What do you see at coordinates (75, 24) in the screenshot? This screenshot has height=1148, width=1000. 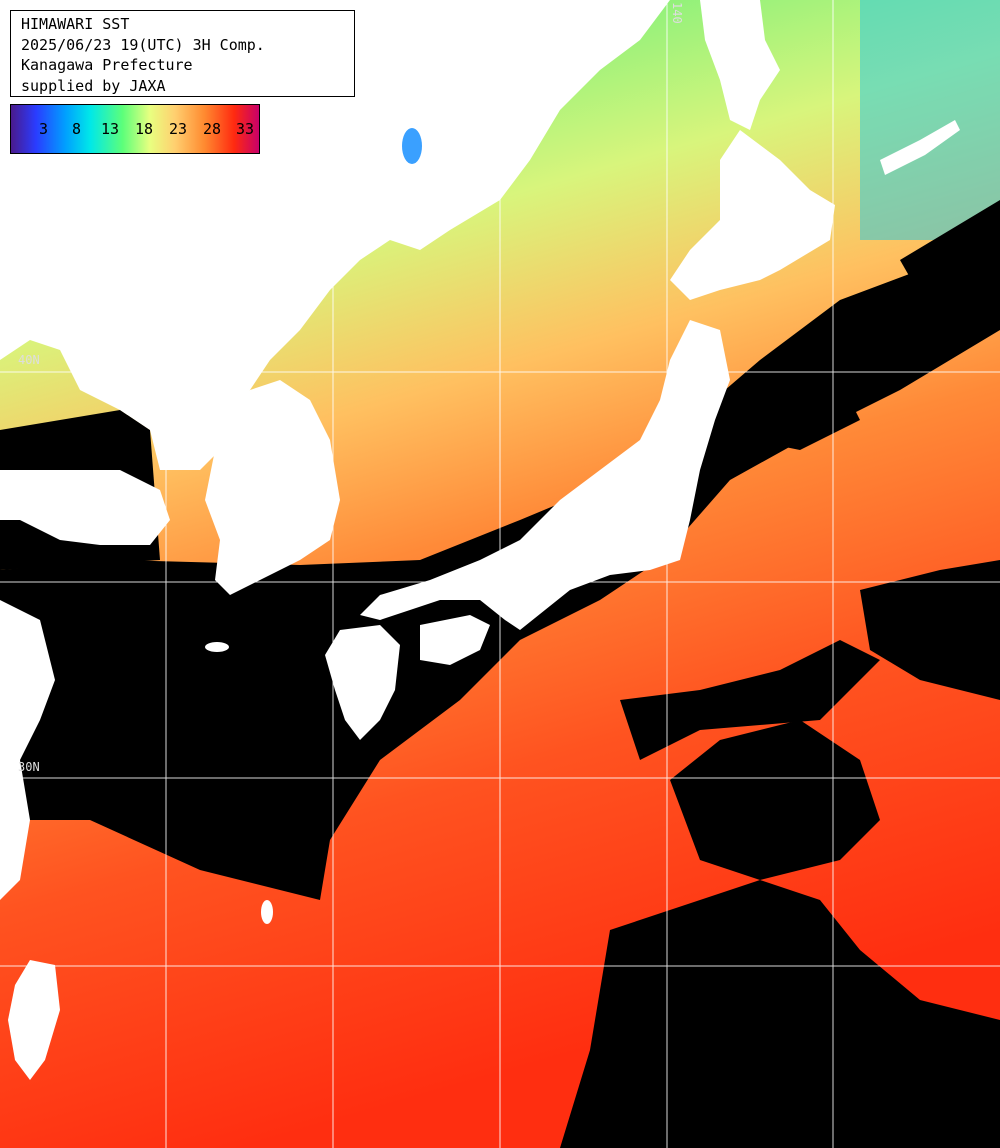 I see `product-title: HIMAWARI SST` at bounding box center [75, 24].